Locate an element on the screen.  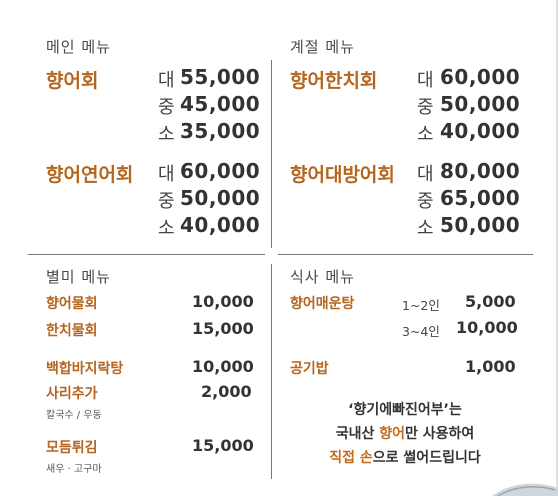
slogan-line-2: 국내산 향어만 사용하여 is located at coordinates (405, 433).